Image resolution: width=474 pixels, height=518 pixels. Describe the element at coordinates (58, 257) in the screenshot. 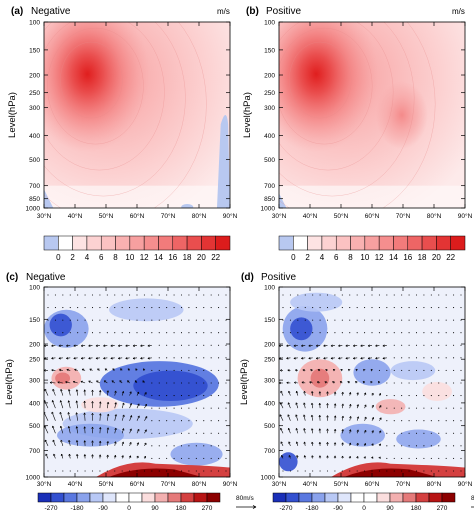

I see `colorbar-label: 0` at that location.